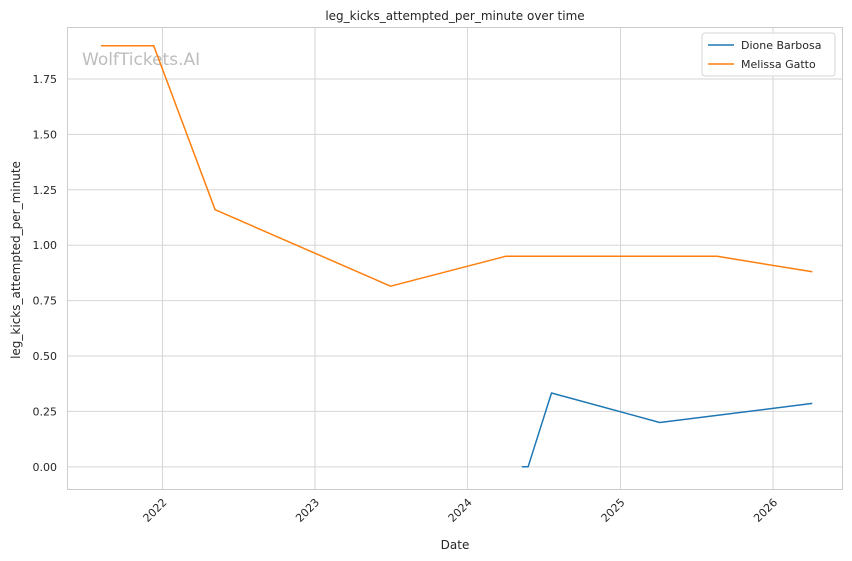 Image resolution: width=852 pixels, height=561 pixels. What do you see at coordinates (667, 430) in the screenshot?
I see `series-line-dione-barbosa` at bounding box center [667, 430].